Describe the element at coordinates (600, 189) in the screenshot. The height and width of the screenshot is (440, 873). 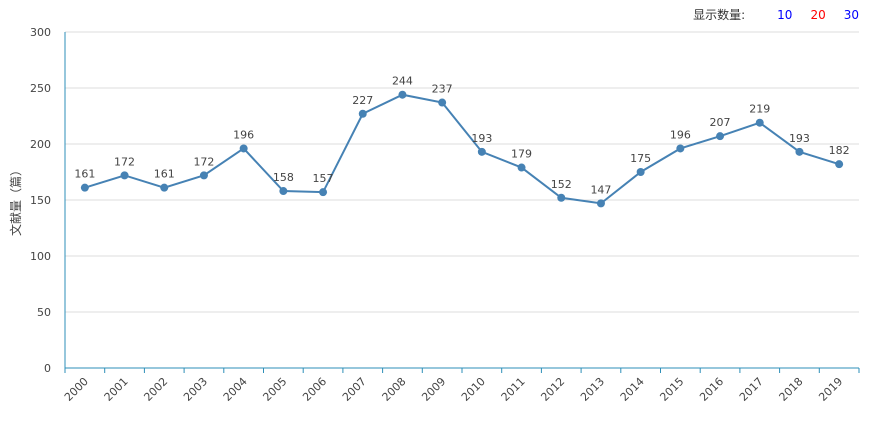
I see `data-label: 147` at that location.